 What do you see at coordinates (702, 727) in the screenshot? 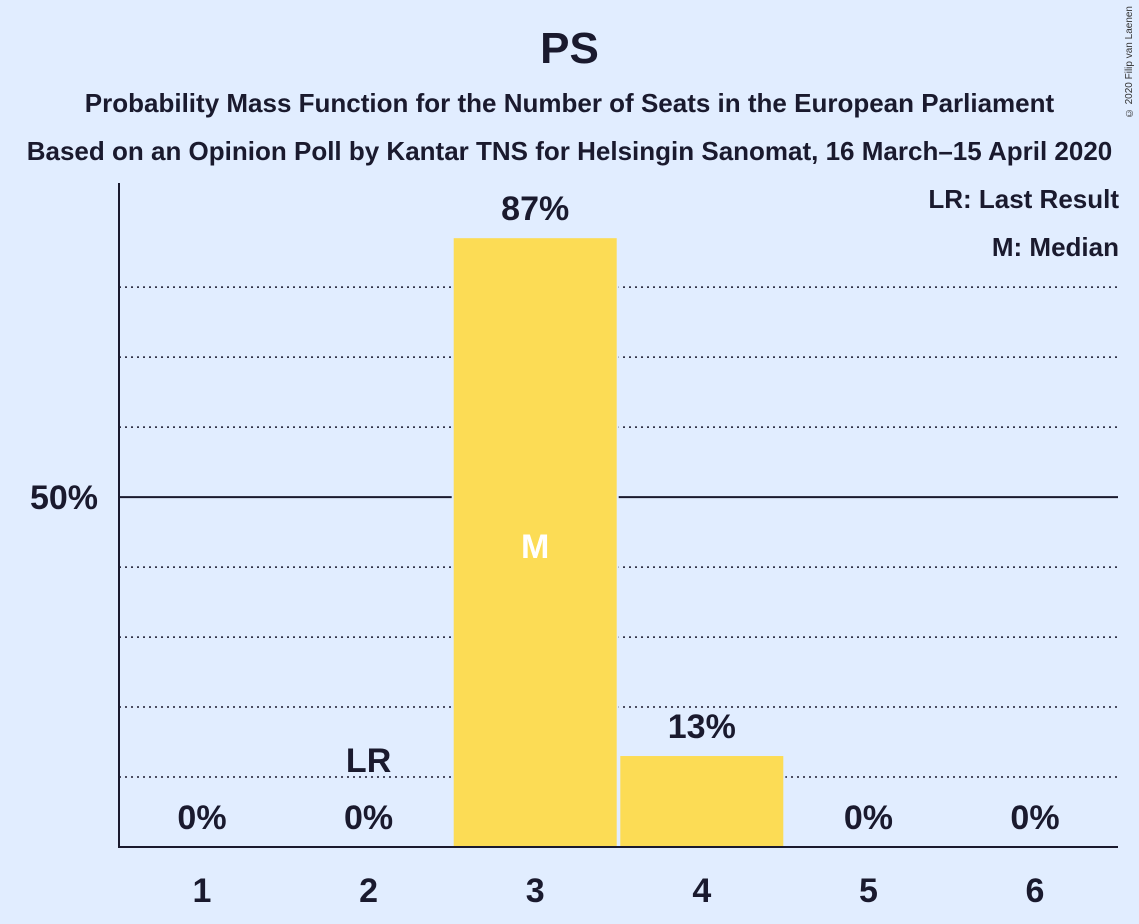
I see `data-label: 13%` at bounding box center [702, 727].